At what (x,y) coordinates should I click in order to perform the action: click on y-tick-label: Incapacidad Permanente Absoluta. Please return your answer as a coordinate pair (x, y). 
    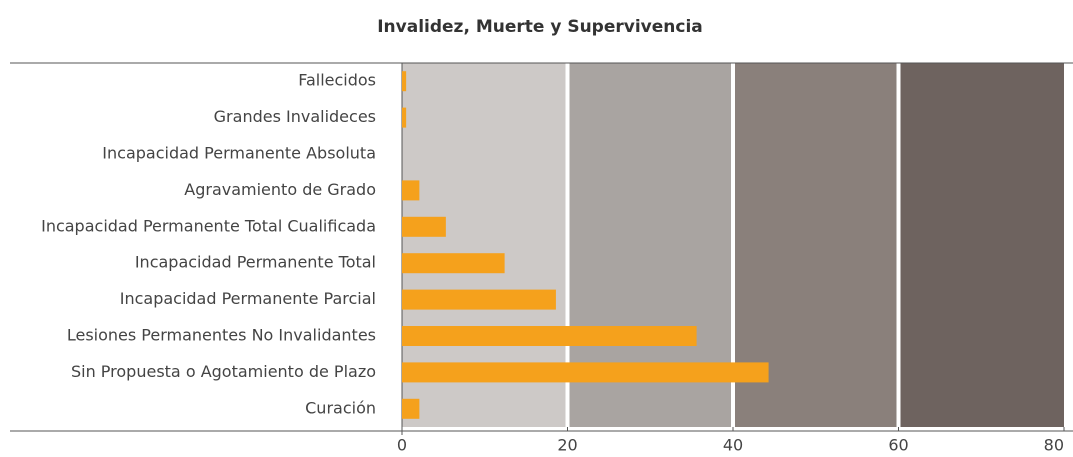
    Looking at the image, I should click on (239, 153).